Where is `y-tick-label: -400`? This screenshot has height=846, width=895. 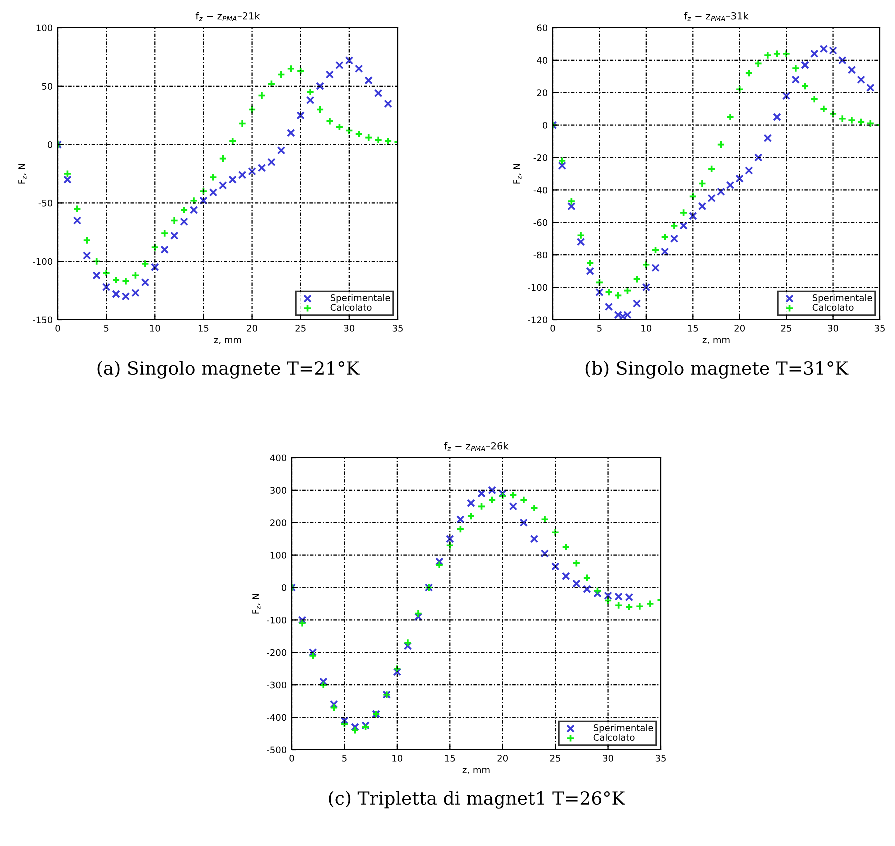
y-tick-label: -400 is located at coordinates (277, 718).